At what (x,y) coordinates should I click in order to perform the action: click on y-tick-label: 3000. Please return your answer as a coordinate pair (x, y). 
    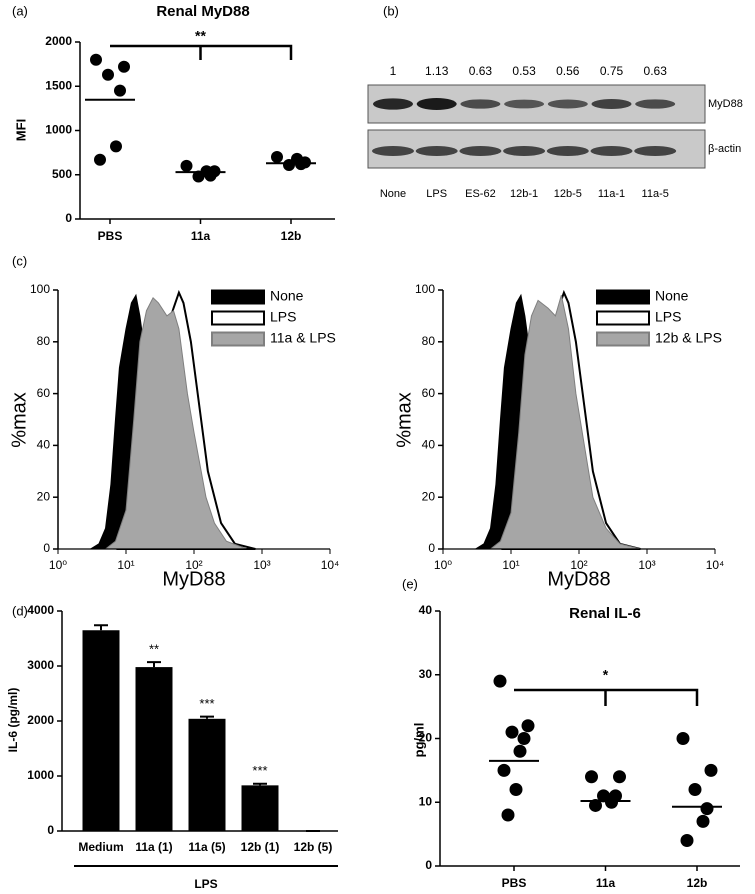
    Looking at the image, I should click on (40, 665).